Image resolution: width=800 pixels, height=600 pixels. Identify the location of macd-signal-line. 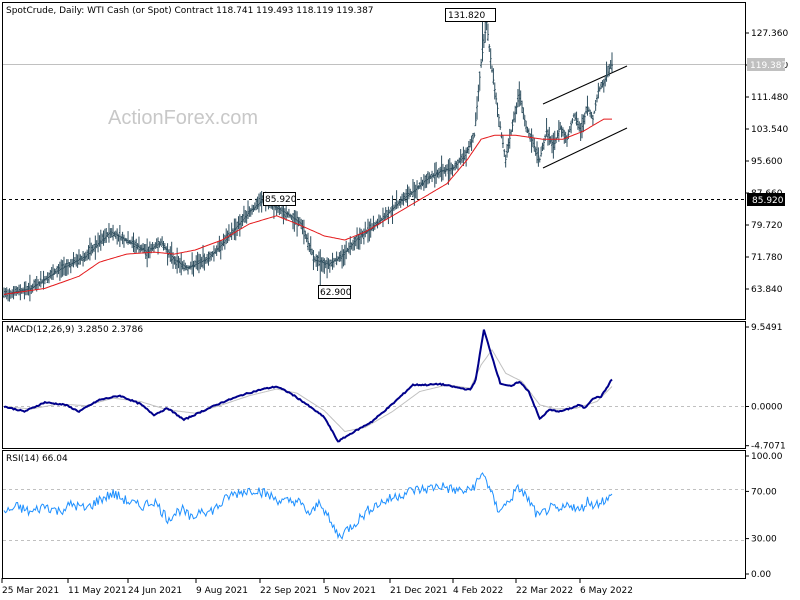
(308, 390).